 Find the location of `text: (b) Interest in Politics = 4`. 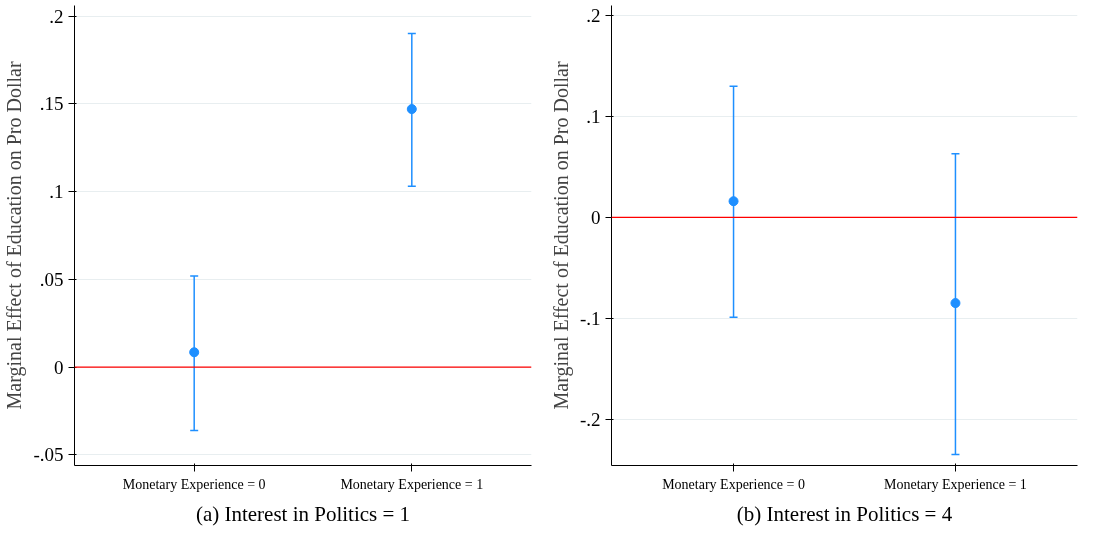

text: (b) Interest in Politics = 4 is located at coordinates (844, 513).